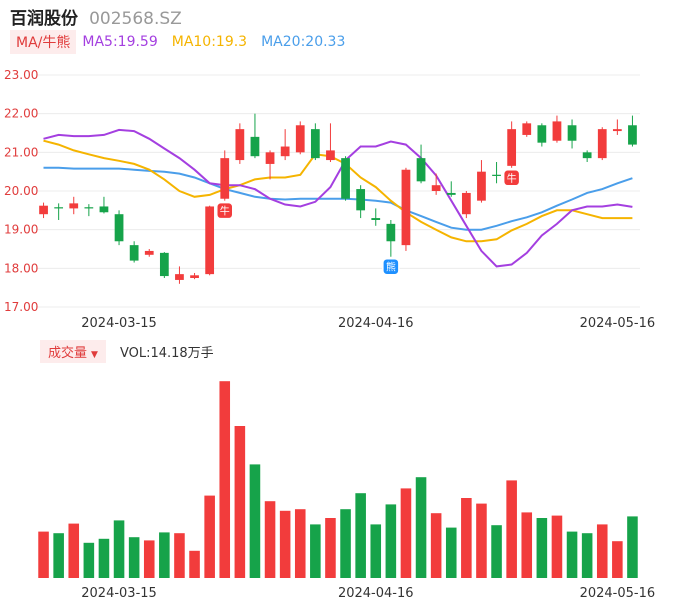 The width and height of the screenshot is (686, 606). What do you see at coordinates (21, 191) in the screenshot?
I see `y-tick-label: 20.00` at bounding box center [21, 191].